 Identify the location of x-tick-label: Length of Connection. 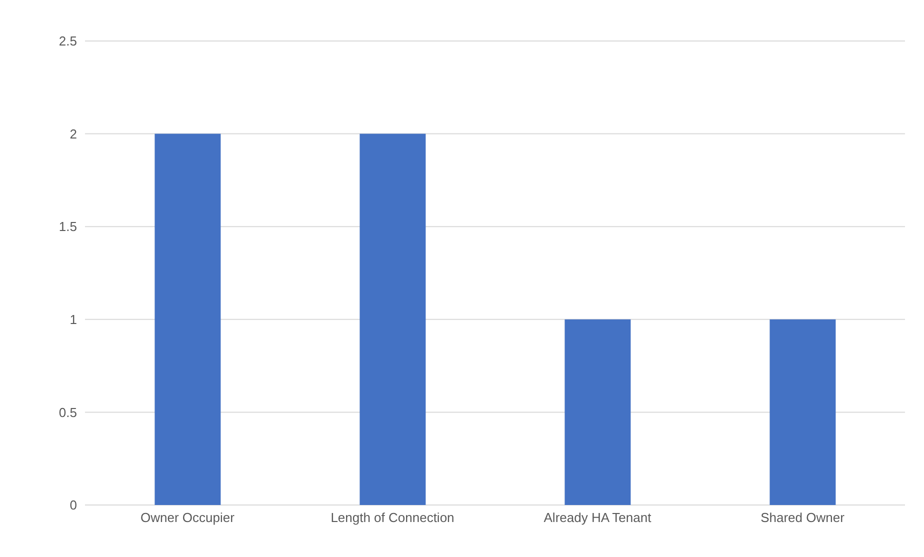
(392, 518).